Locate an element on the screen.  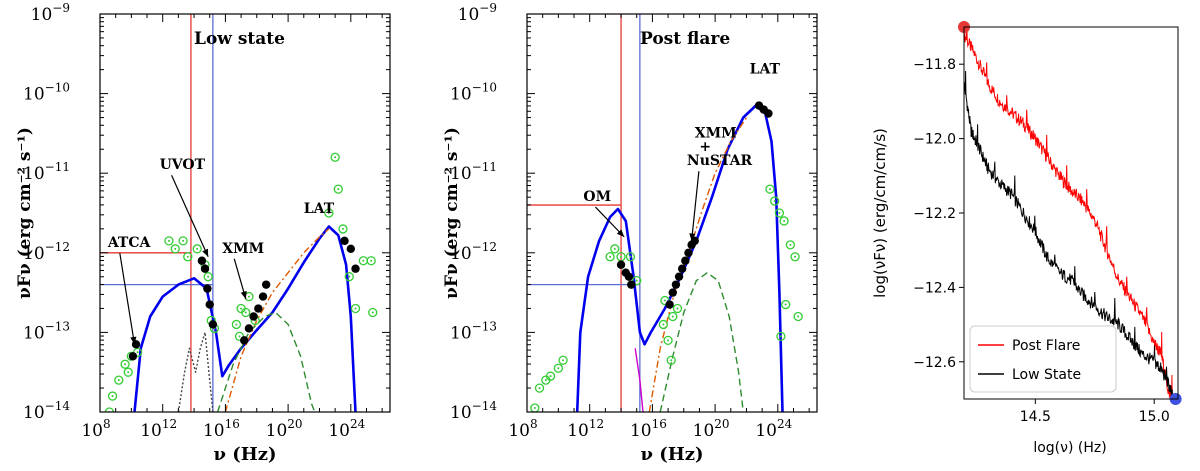
p2-annotation-xmm-1: XMM is located at coordinates (716, 133).